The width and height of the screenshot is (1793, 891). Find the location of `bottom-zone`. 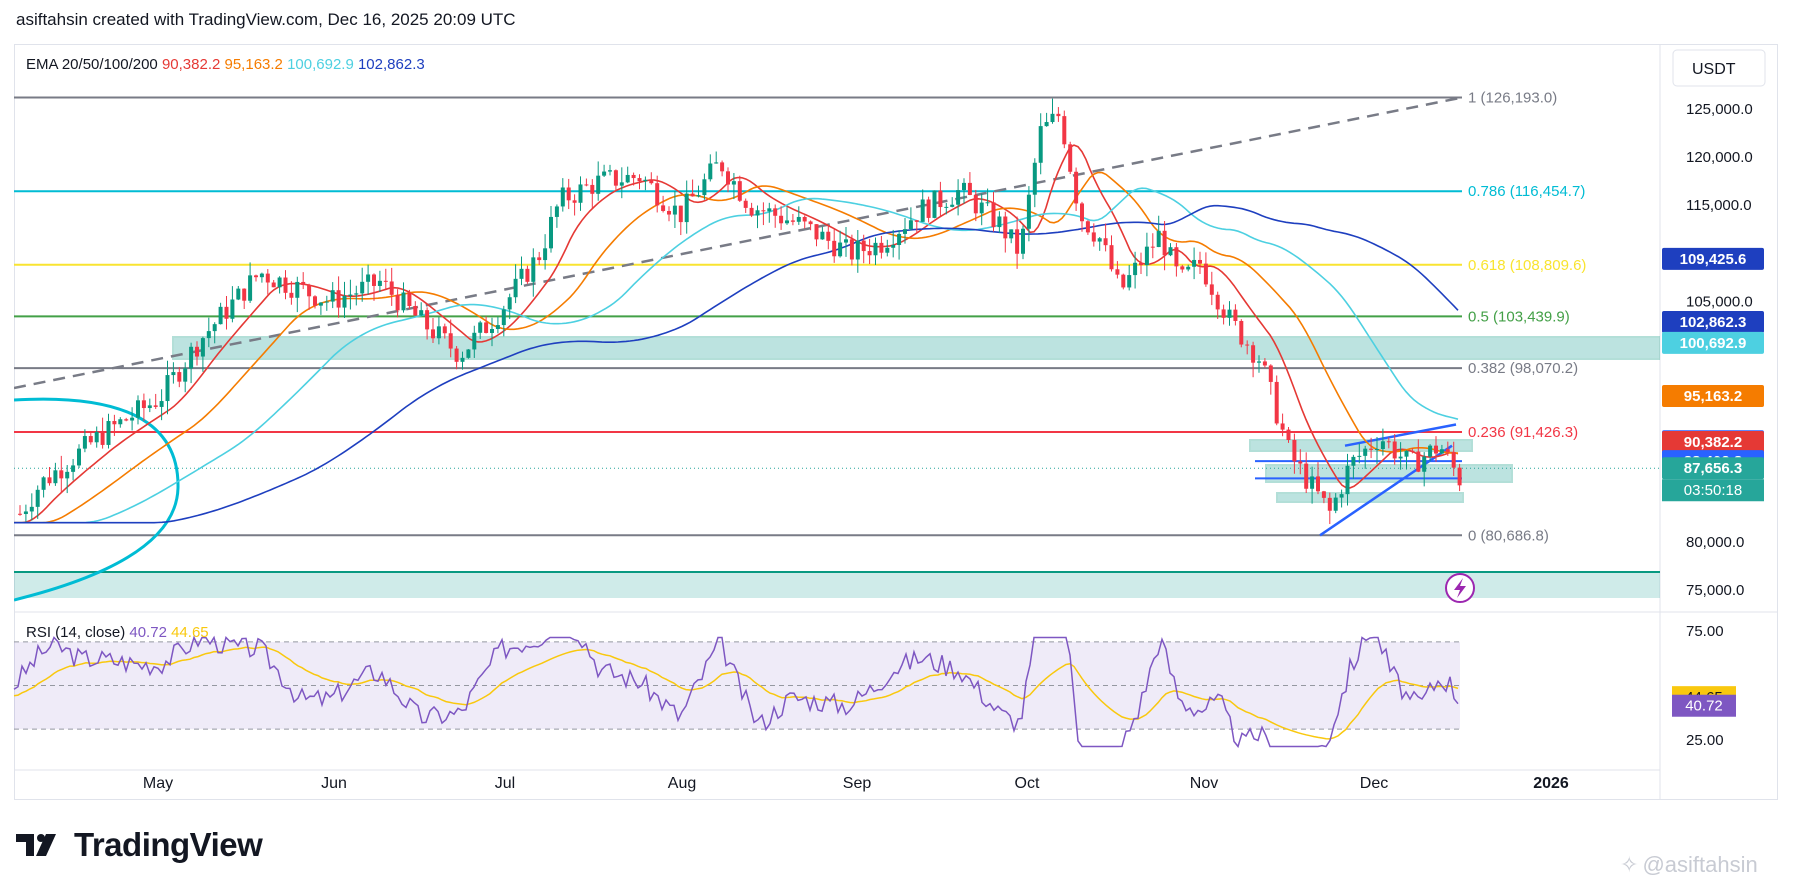

bottom-zone is located at coordinates (837, 585).